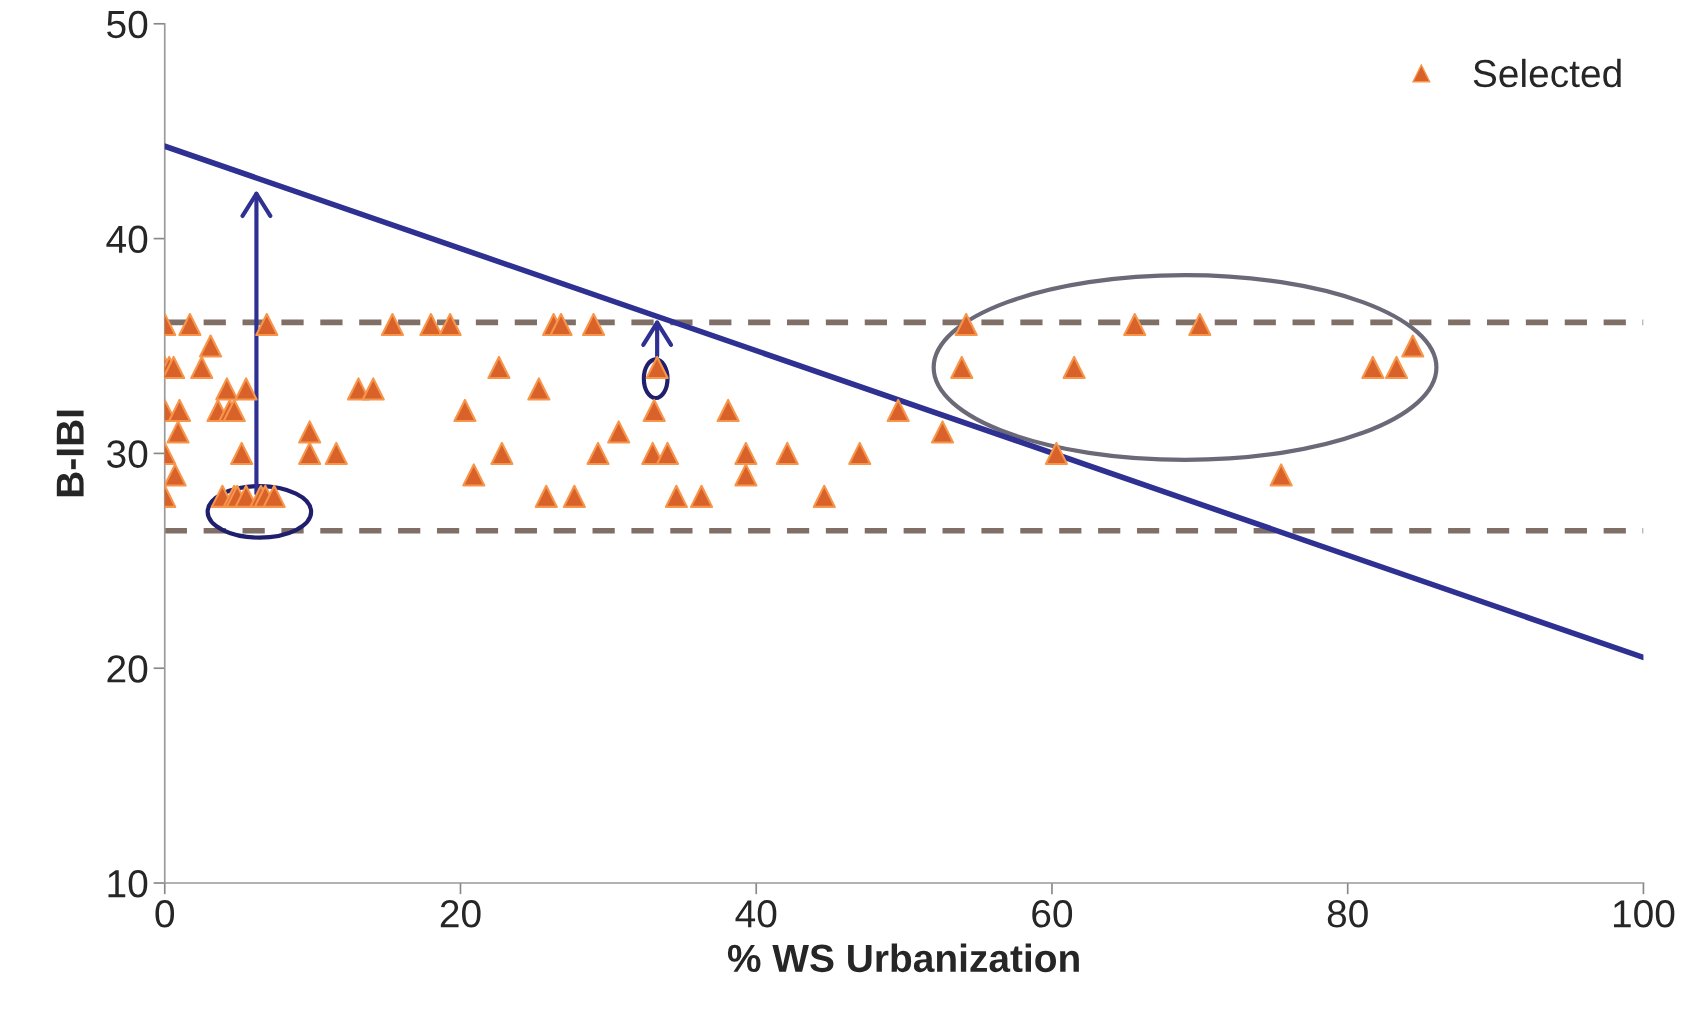 The width and height of the screenshot is (1688, 1034). I want to click on y-tick-label: 20, so click(127, 669).